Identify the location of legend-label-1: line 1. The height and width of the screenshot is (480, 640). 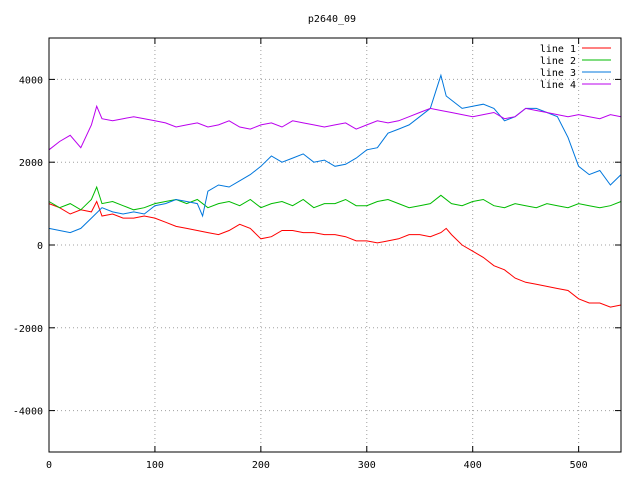
(558, 49).